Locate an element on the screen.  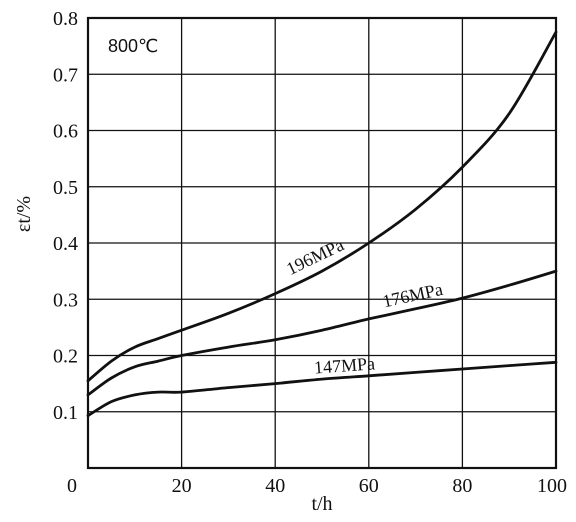
x-tick-label: 0 is located at coordinates (72, 486).